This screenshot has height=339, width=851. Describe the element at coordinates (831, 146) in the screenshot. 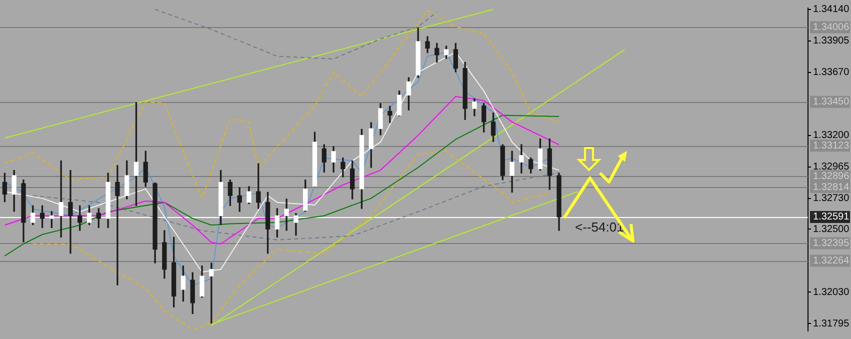

I see `ref-line-label: 1.33123` at that location.